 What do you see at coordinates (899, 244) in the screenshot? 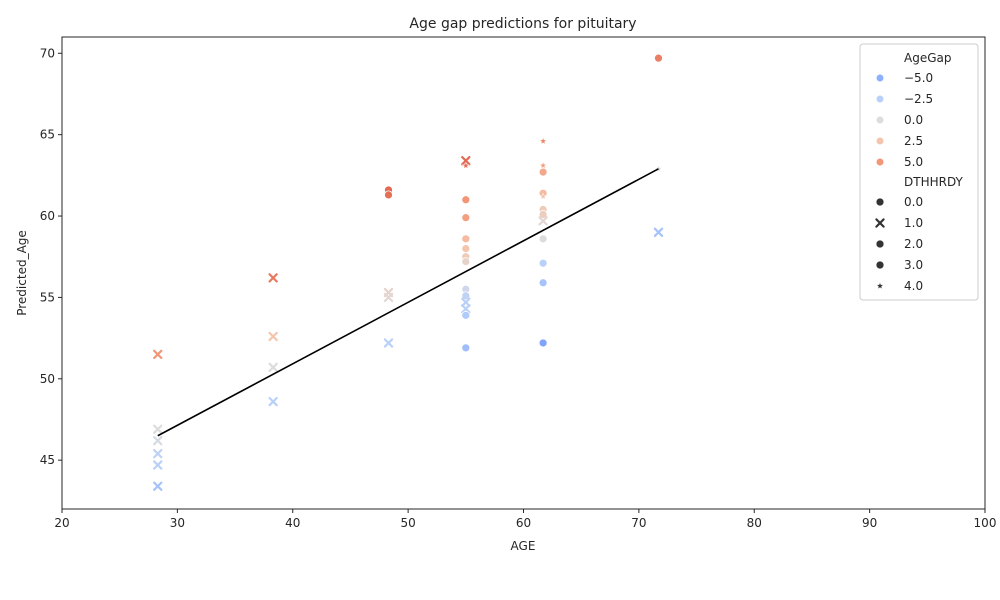
I see `legend-style-entries: 0.0 1.0 2.0 3.0 4.0` at bounding box center [899, 244].